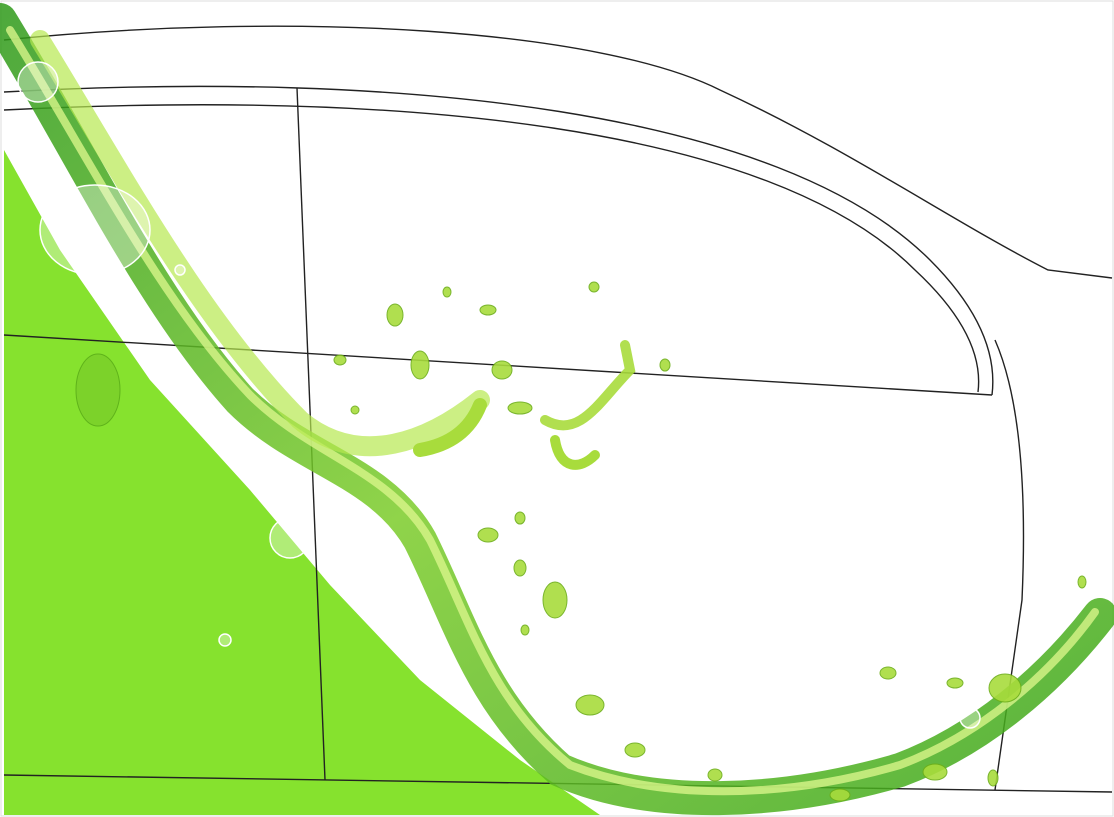 The width and height of the screenshot is (1114, 817). Describe the element at coordinates (1009, 565) in the screenshot. I see `rear-door-line` at that location.